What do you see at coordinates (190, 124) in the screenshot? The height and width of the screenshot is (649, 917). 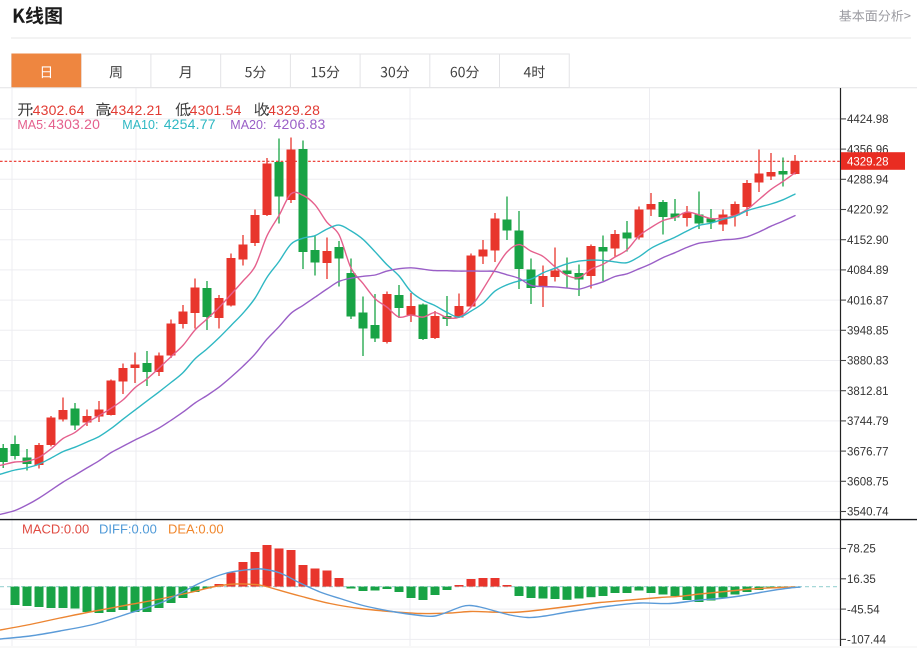 I see `svg-text: 4254.77` at bounding box center [190, 124].